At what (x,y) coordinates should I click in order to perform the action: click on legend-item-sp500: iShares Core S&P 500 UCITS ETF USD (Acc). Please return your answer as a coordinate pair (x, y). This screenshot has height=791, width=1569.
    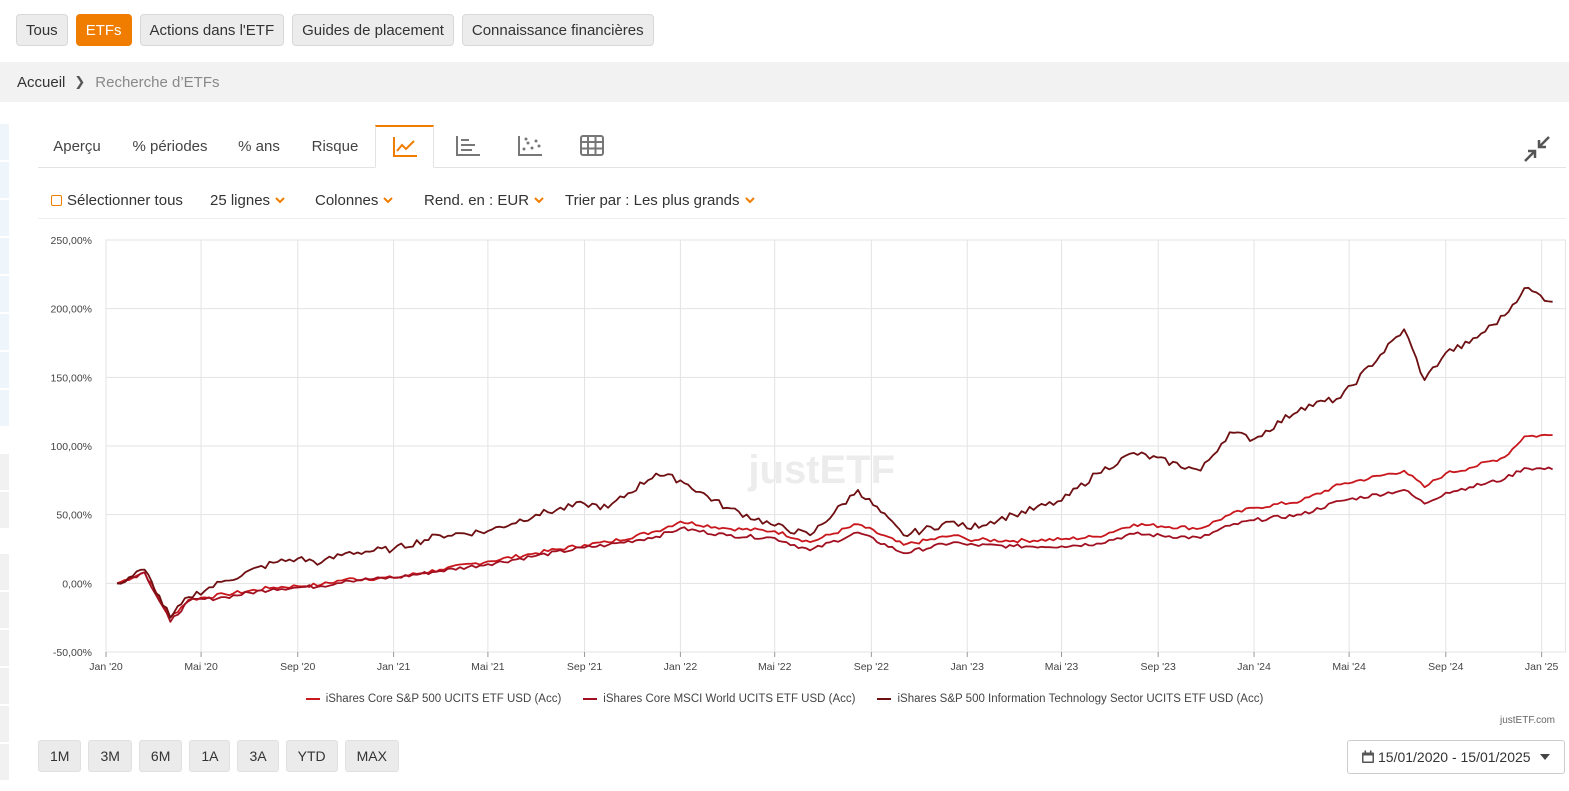
    Looking at the image, I should click on (433, 699).